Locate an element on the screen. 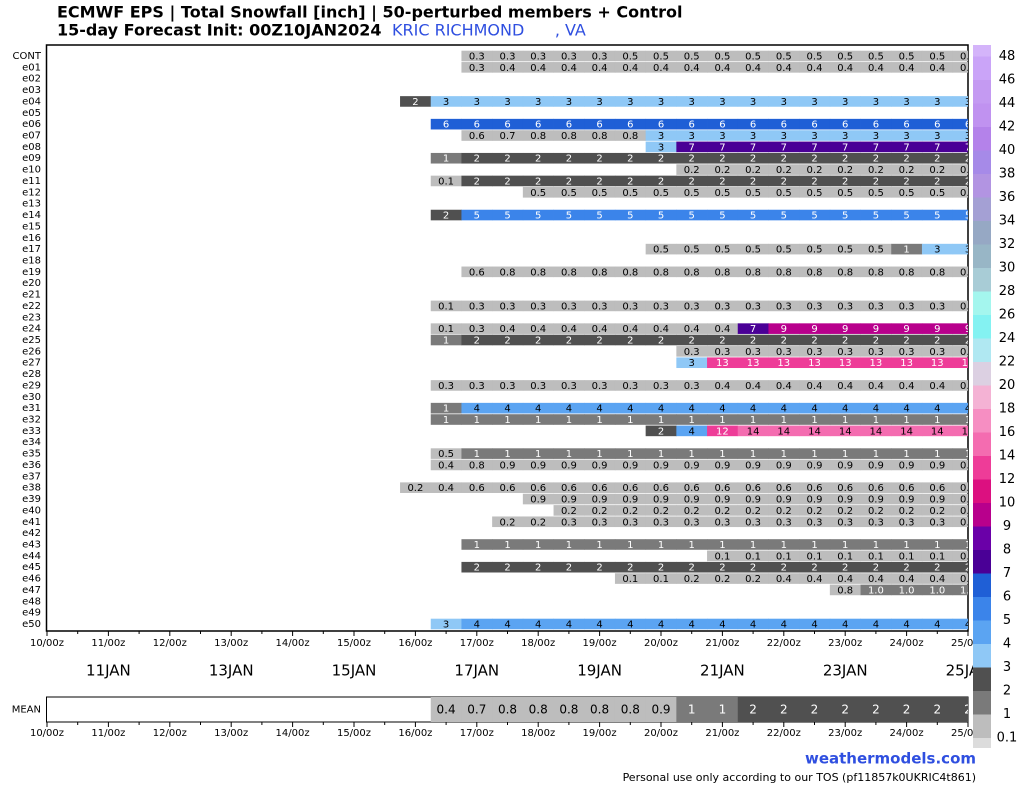  row-label: e15 is located at coordinates (31, 226).